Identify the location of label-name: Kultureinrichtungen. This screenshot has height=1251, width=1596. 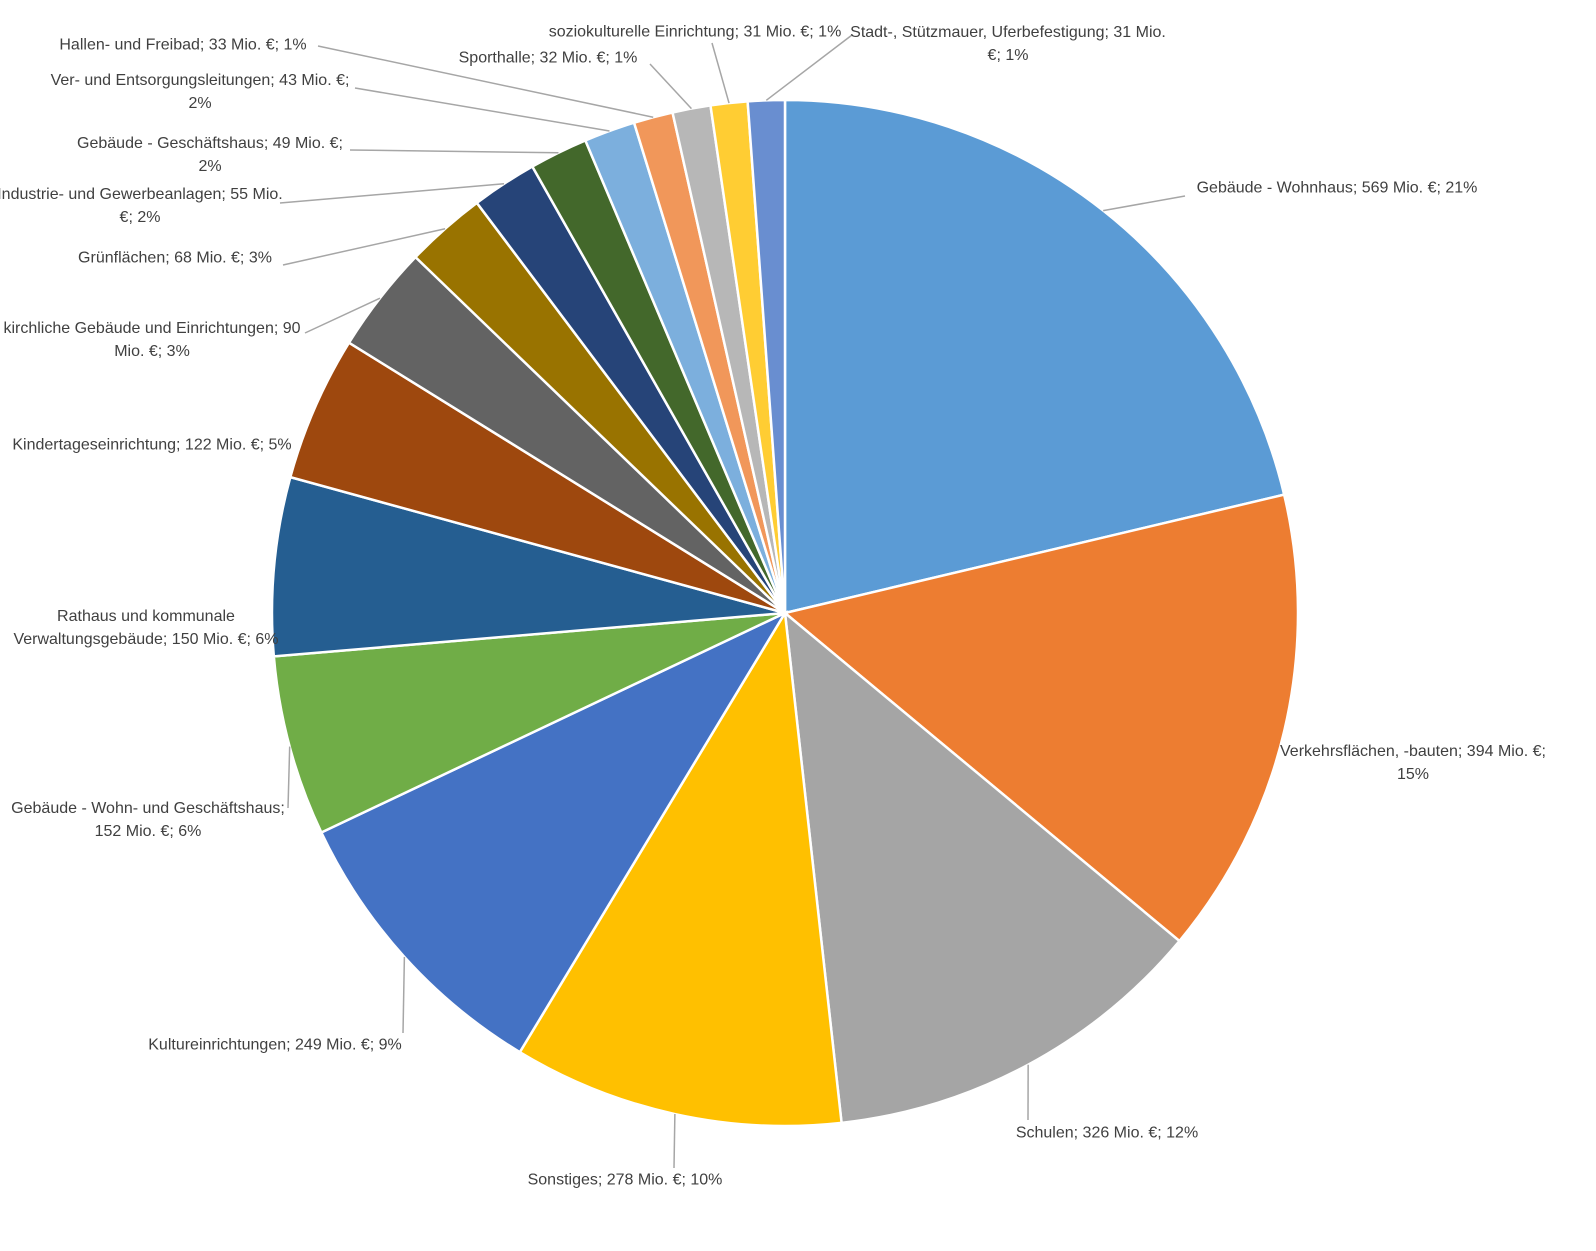
(217, 1045).